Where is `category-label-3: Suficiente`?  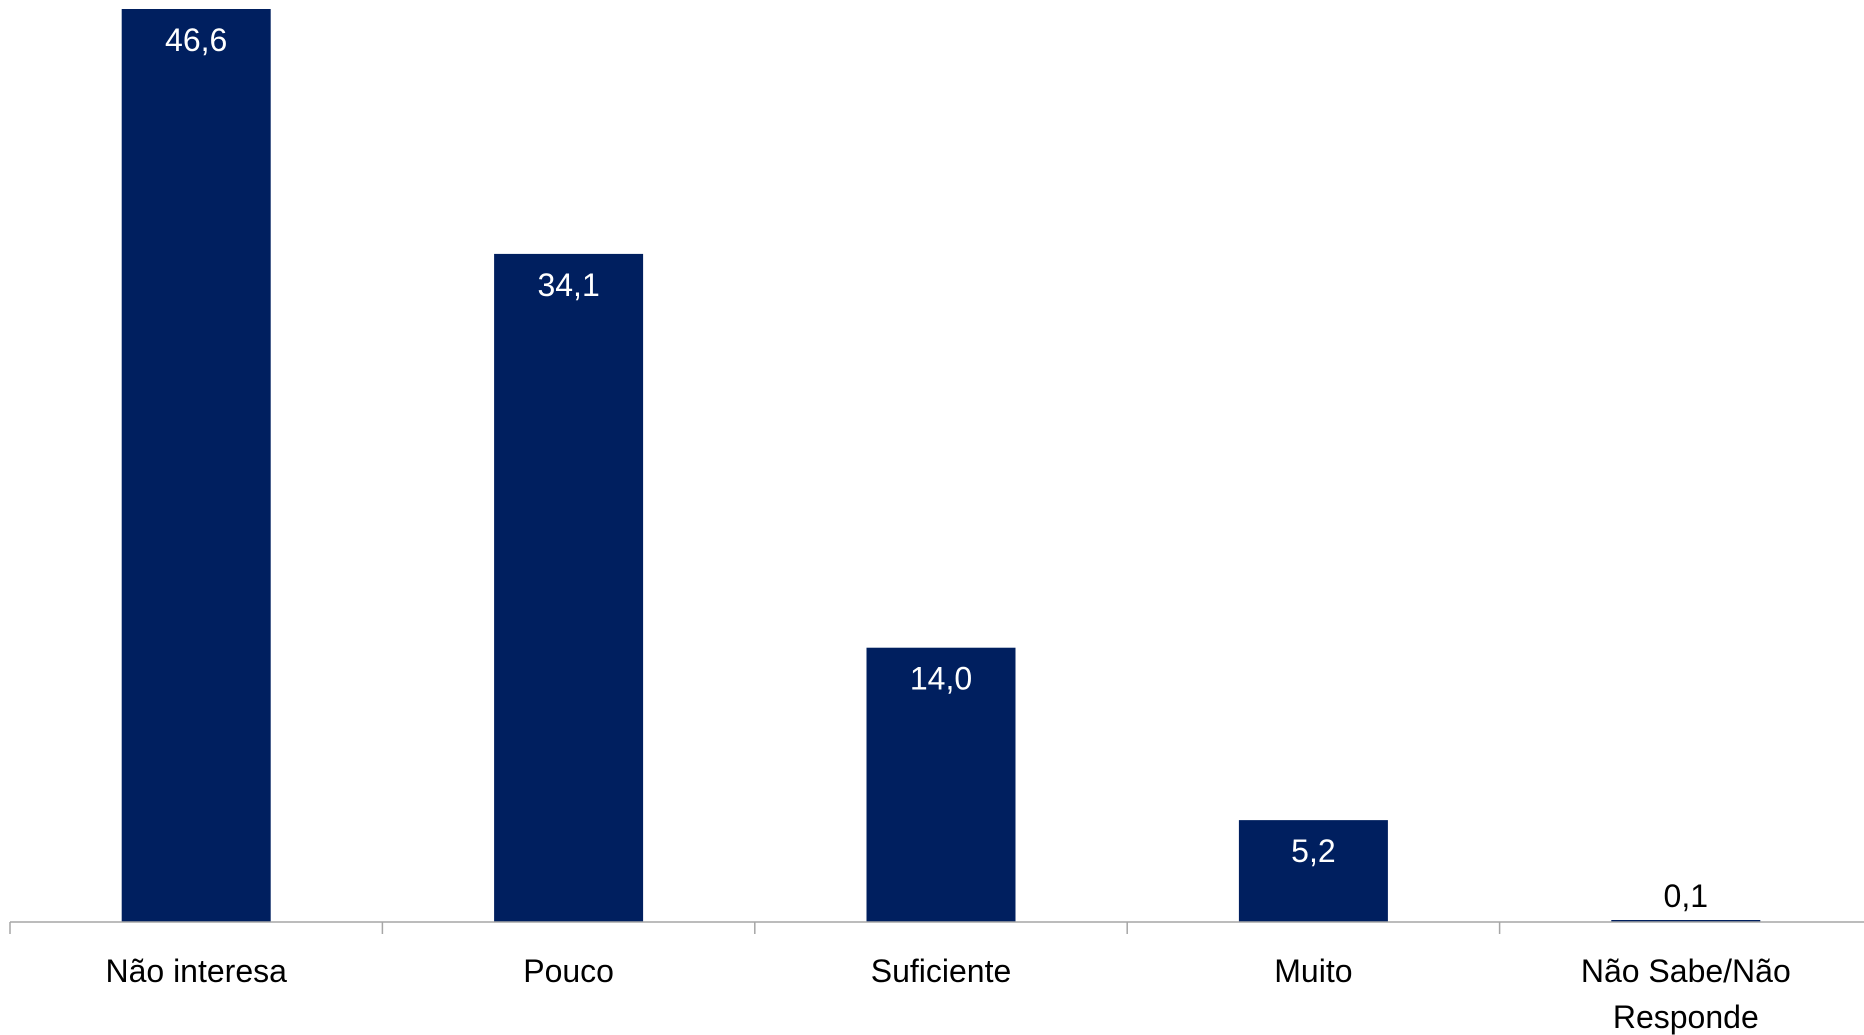 category-label-3: Suficiente is located at coordinates (941, 971).